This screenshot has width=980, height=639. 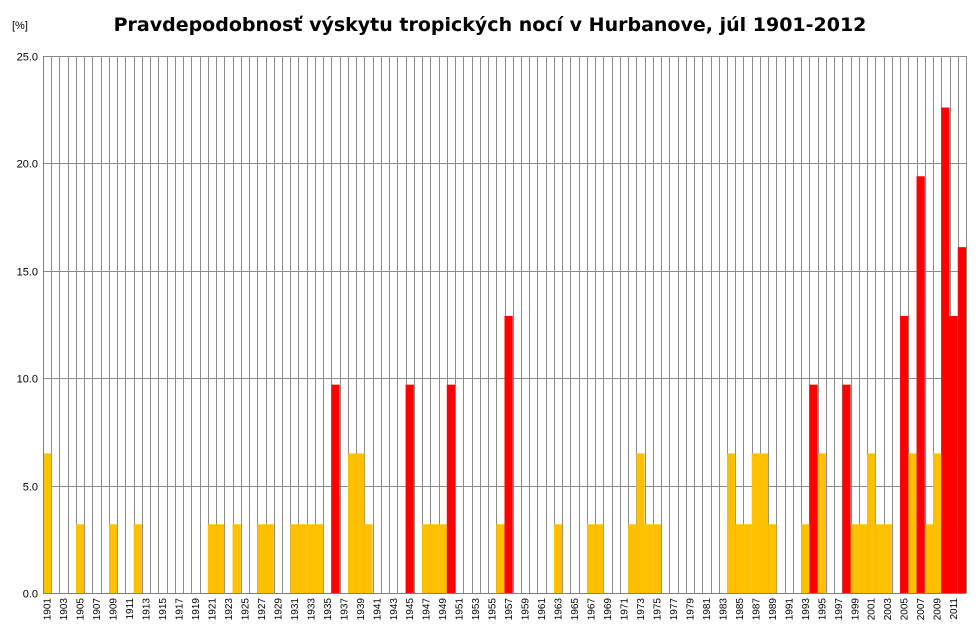 I want to click on x-tick-label: 1927, so click(x=262, y=609).